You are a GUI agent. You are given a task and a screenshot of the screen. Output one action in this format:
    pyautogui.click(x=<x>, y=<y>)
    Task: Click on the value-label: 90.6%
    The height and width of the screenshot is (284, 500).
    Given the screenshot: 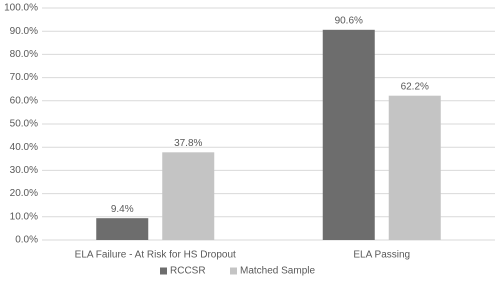 What is the action you would take?
    pyautogui.click(x=349, y=20)
    